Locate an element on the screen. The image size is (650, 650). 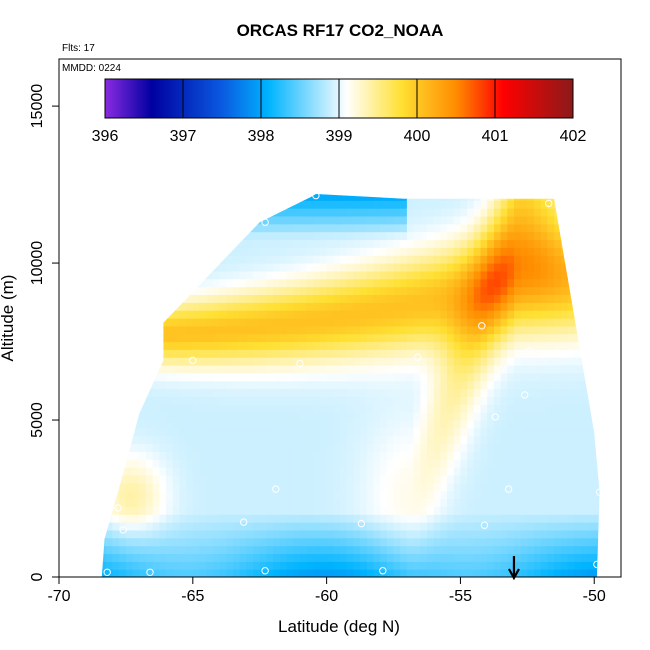
flights-label: Flts: 17 is located at coordinates (78, 48).